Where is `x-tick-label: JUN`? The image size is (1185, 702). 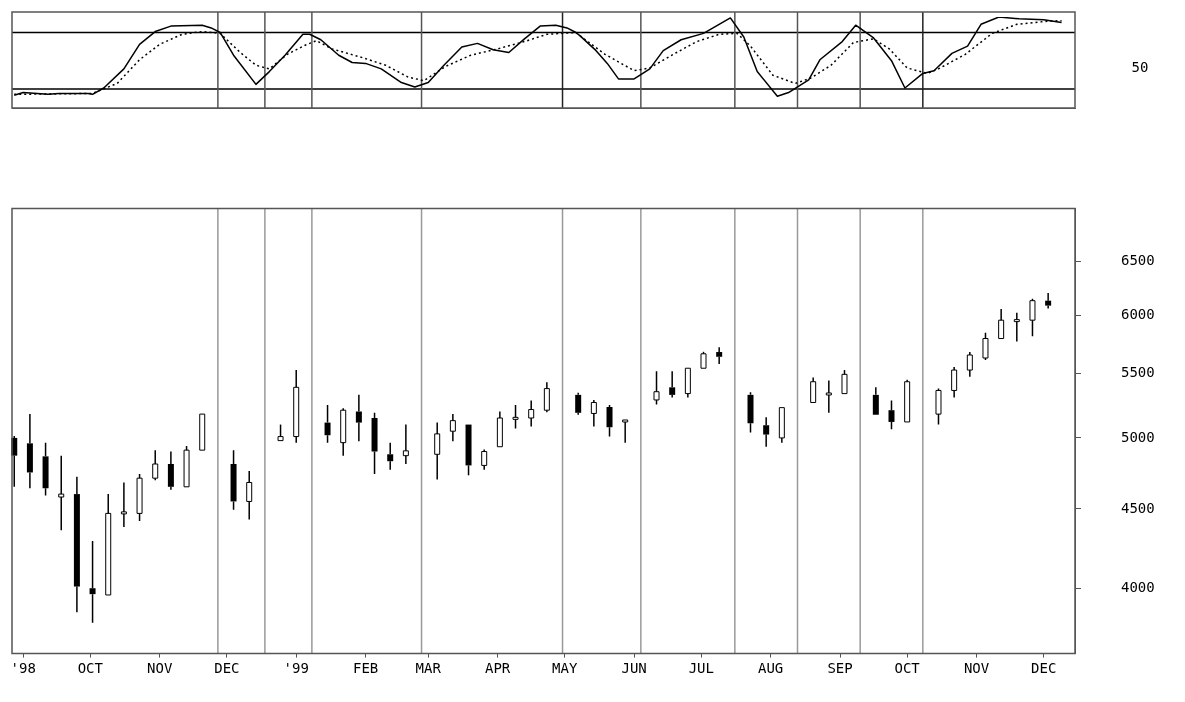
x-tick-label: JUN is located at coordinates (634, 667).